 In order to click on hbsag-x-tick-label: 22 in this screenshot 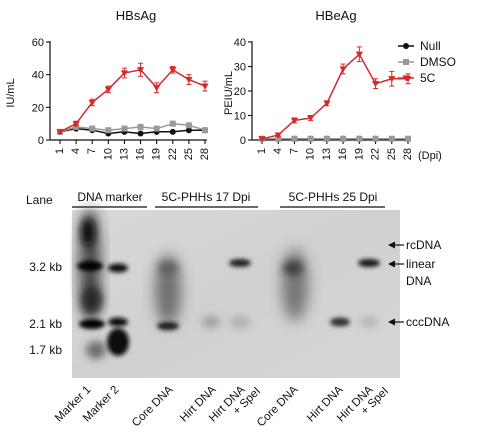, I will do `click(173, 154)`.